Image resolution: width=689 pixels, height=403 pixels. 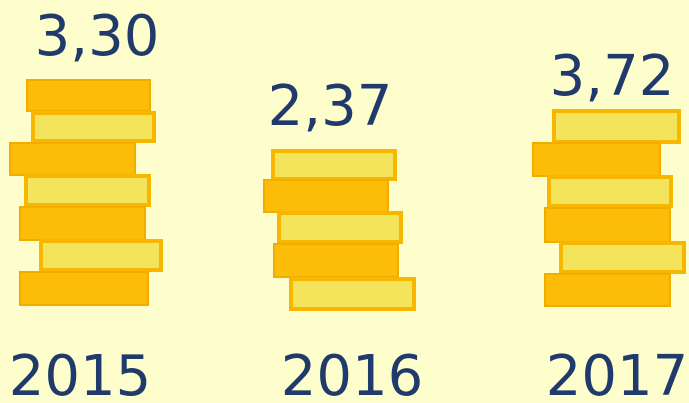 I want to click on year-label: 2016, so click(x=352, y=373).